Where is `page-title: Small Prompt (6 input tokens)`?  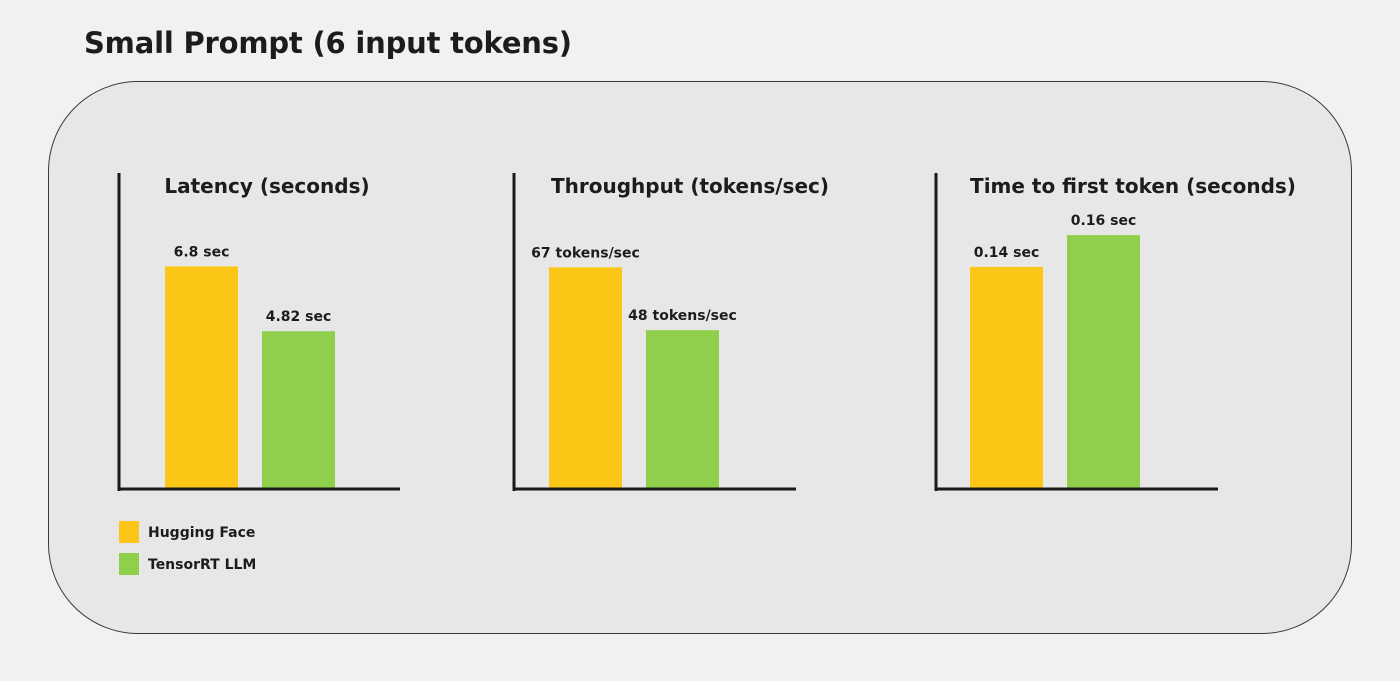 page-title: Small Prompt (6 input tokens) is located at coordinates (328, 43).